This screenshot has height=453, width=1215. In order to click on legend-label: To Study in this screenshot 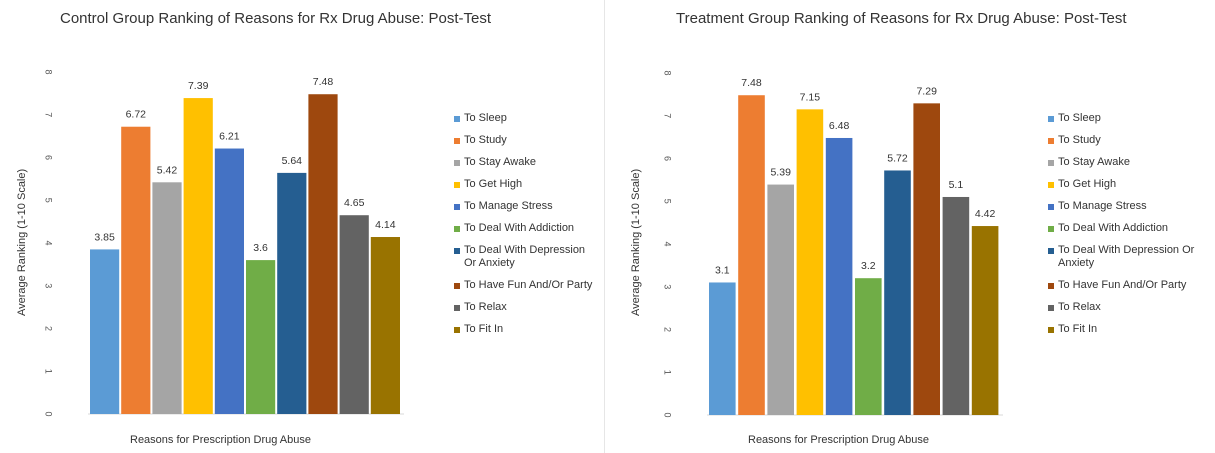, I will do `click(1079, 140)`.